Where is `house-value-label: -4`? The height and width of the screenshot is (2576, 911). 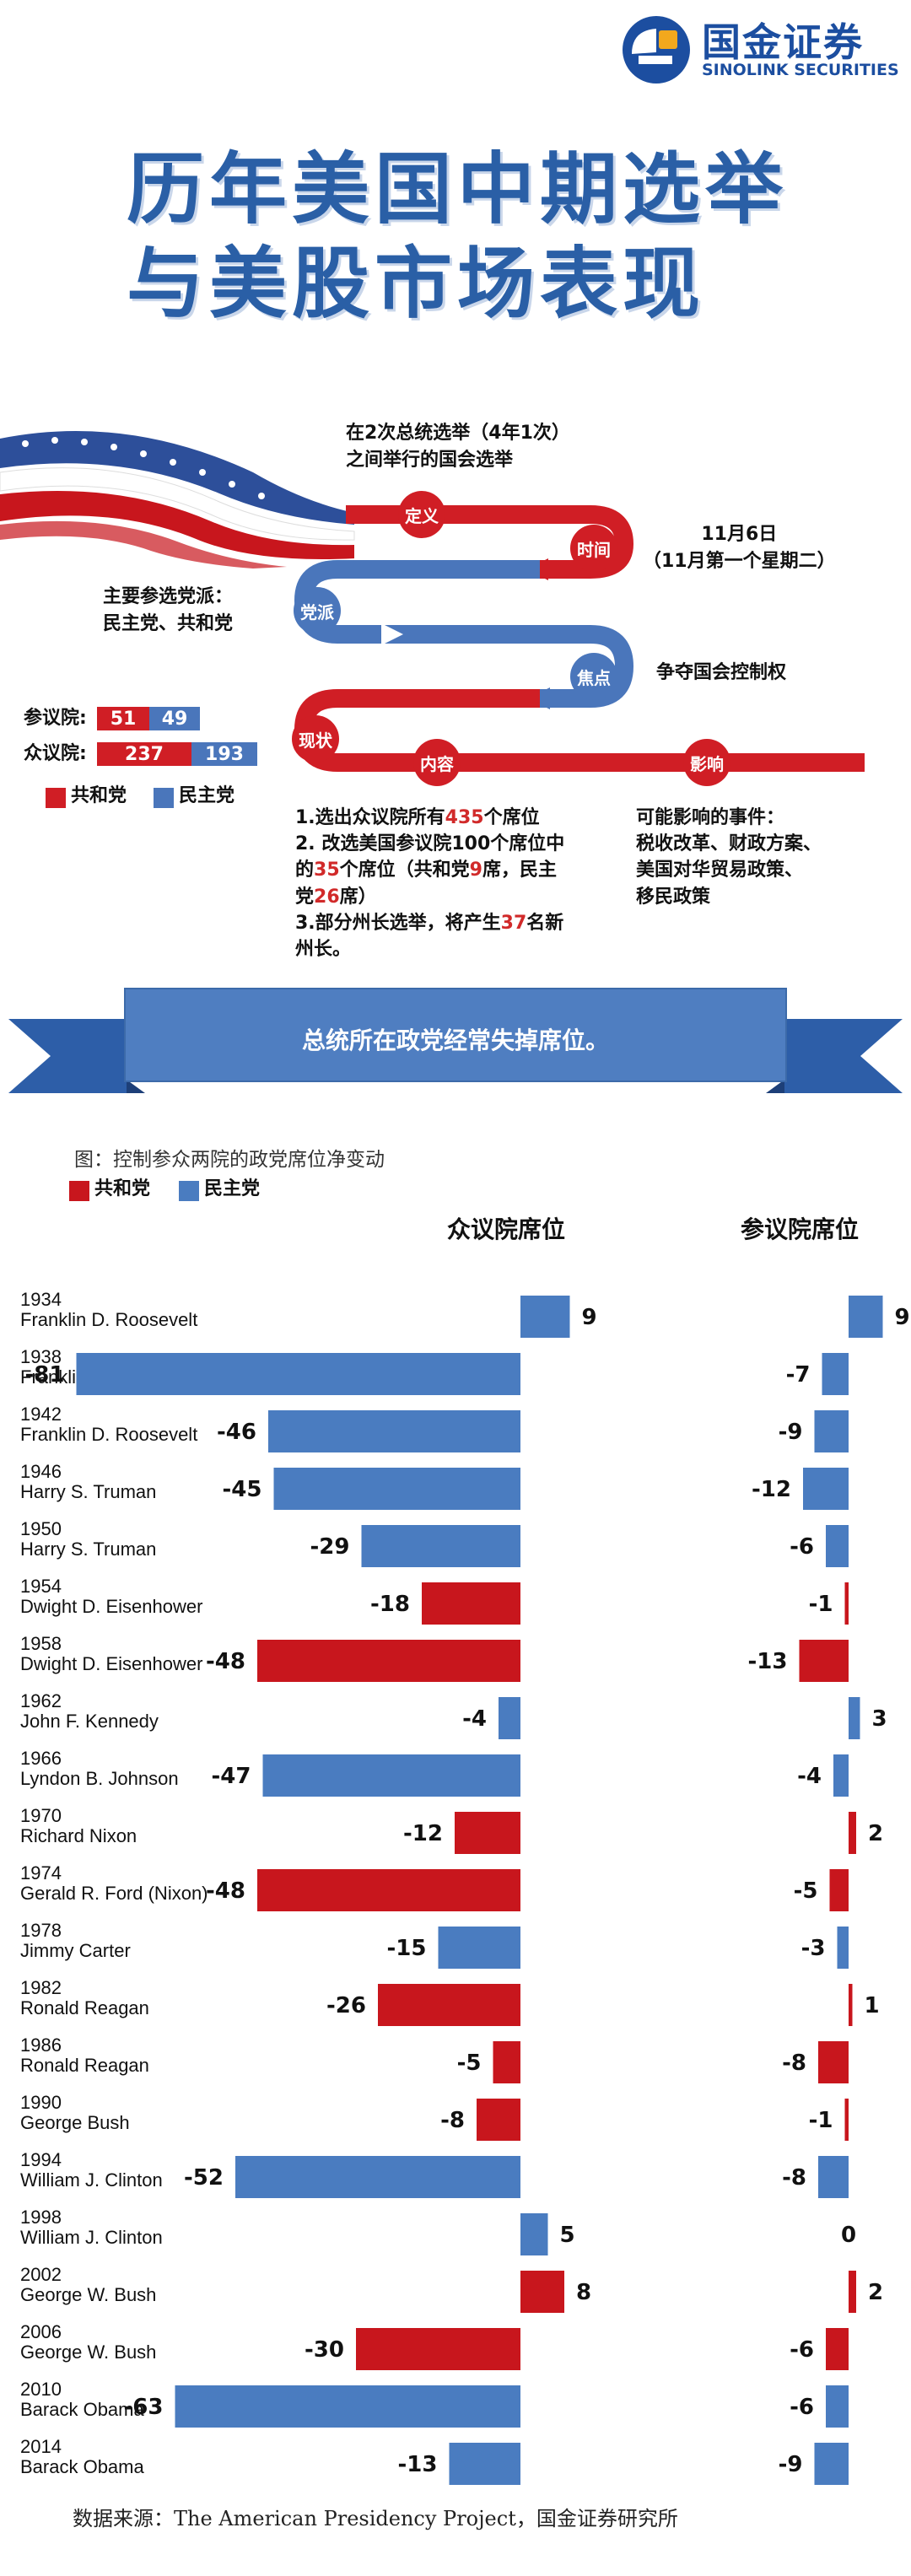 house-value-label: -4 is located at coordinates (474, 1719).